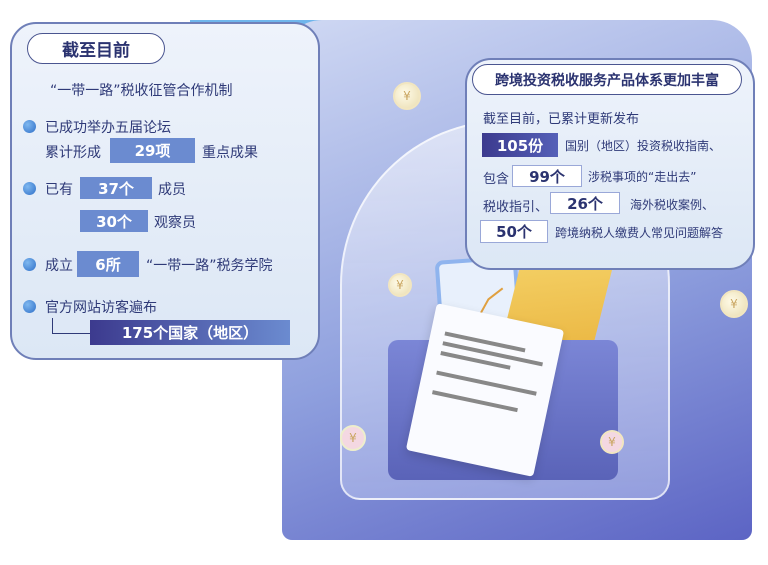 This screenshot has height=565, width=768. What do you see at coordinates (108, 128) in the screenshot?
I see `forum-text: 已成功举办五届论坛` at bounding box center [108, 128].